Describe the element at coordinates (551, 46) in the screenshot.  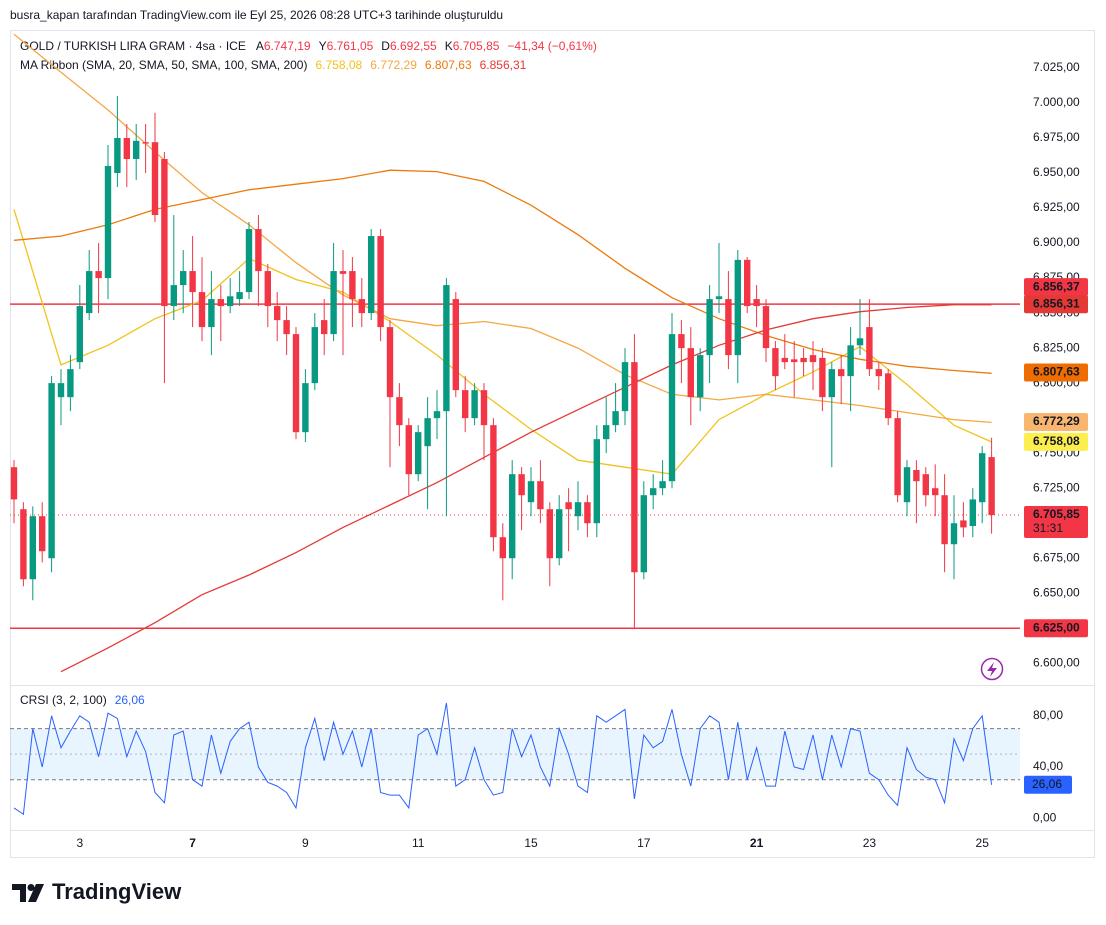
I see `change: −41,34 (−0,61%)` at that location.